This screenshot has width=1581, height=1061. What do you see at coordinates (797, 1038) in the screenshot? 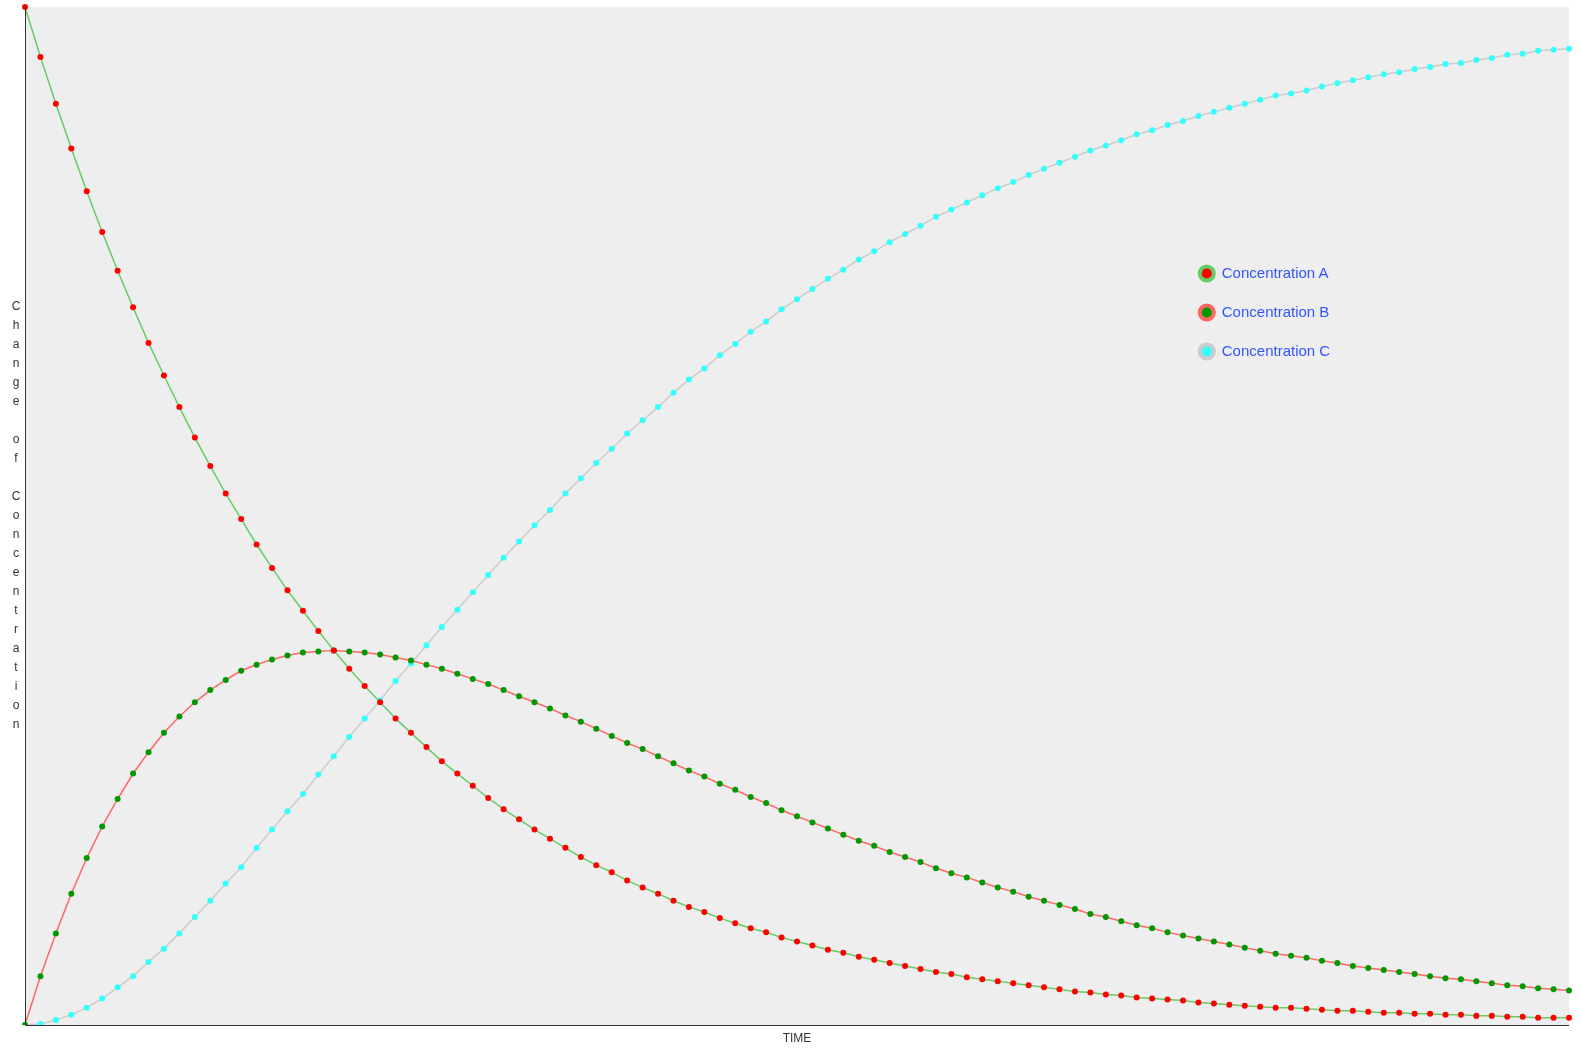
I see `x-axis-title: TIME` at bounding box center [797, 1038].